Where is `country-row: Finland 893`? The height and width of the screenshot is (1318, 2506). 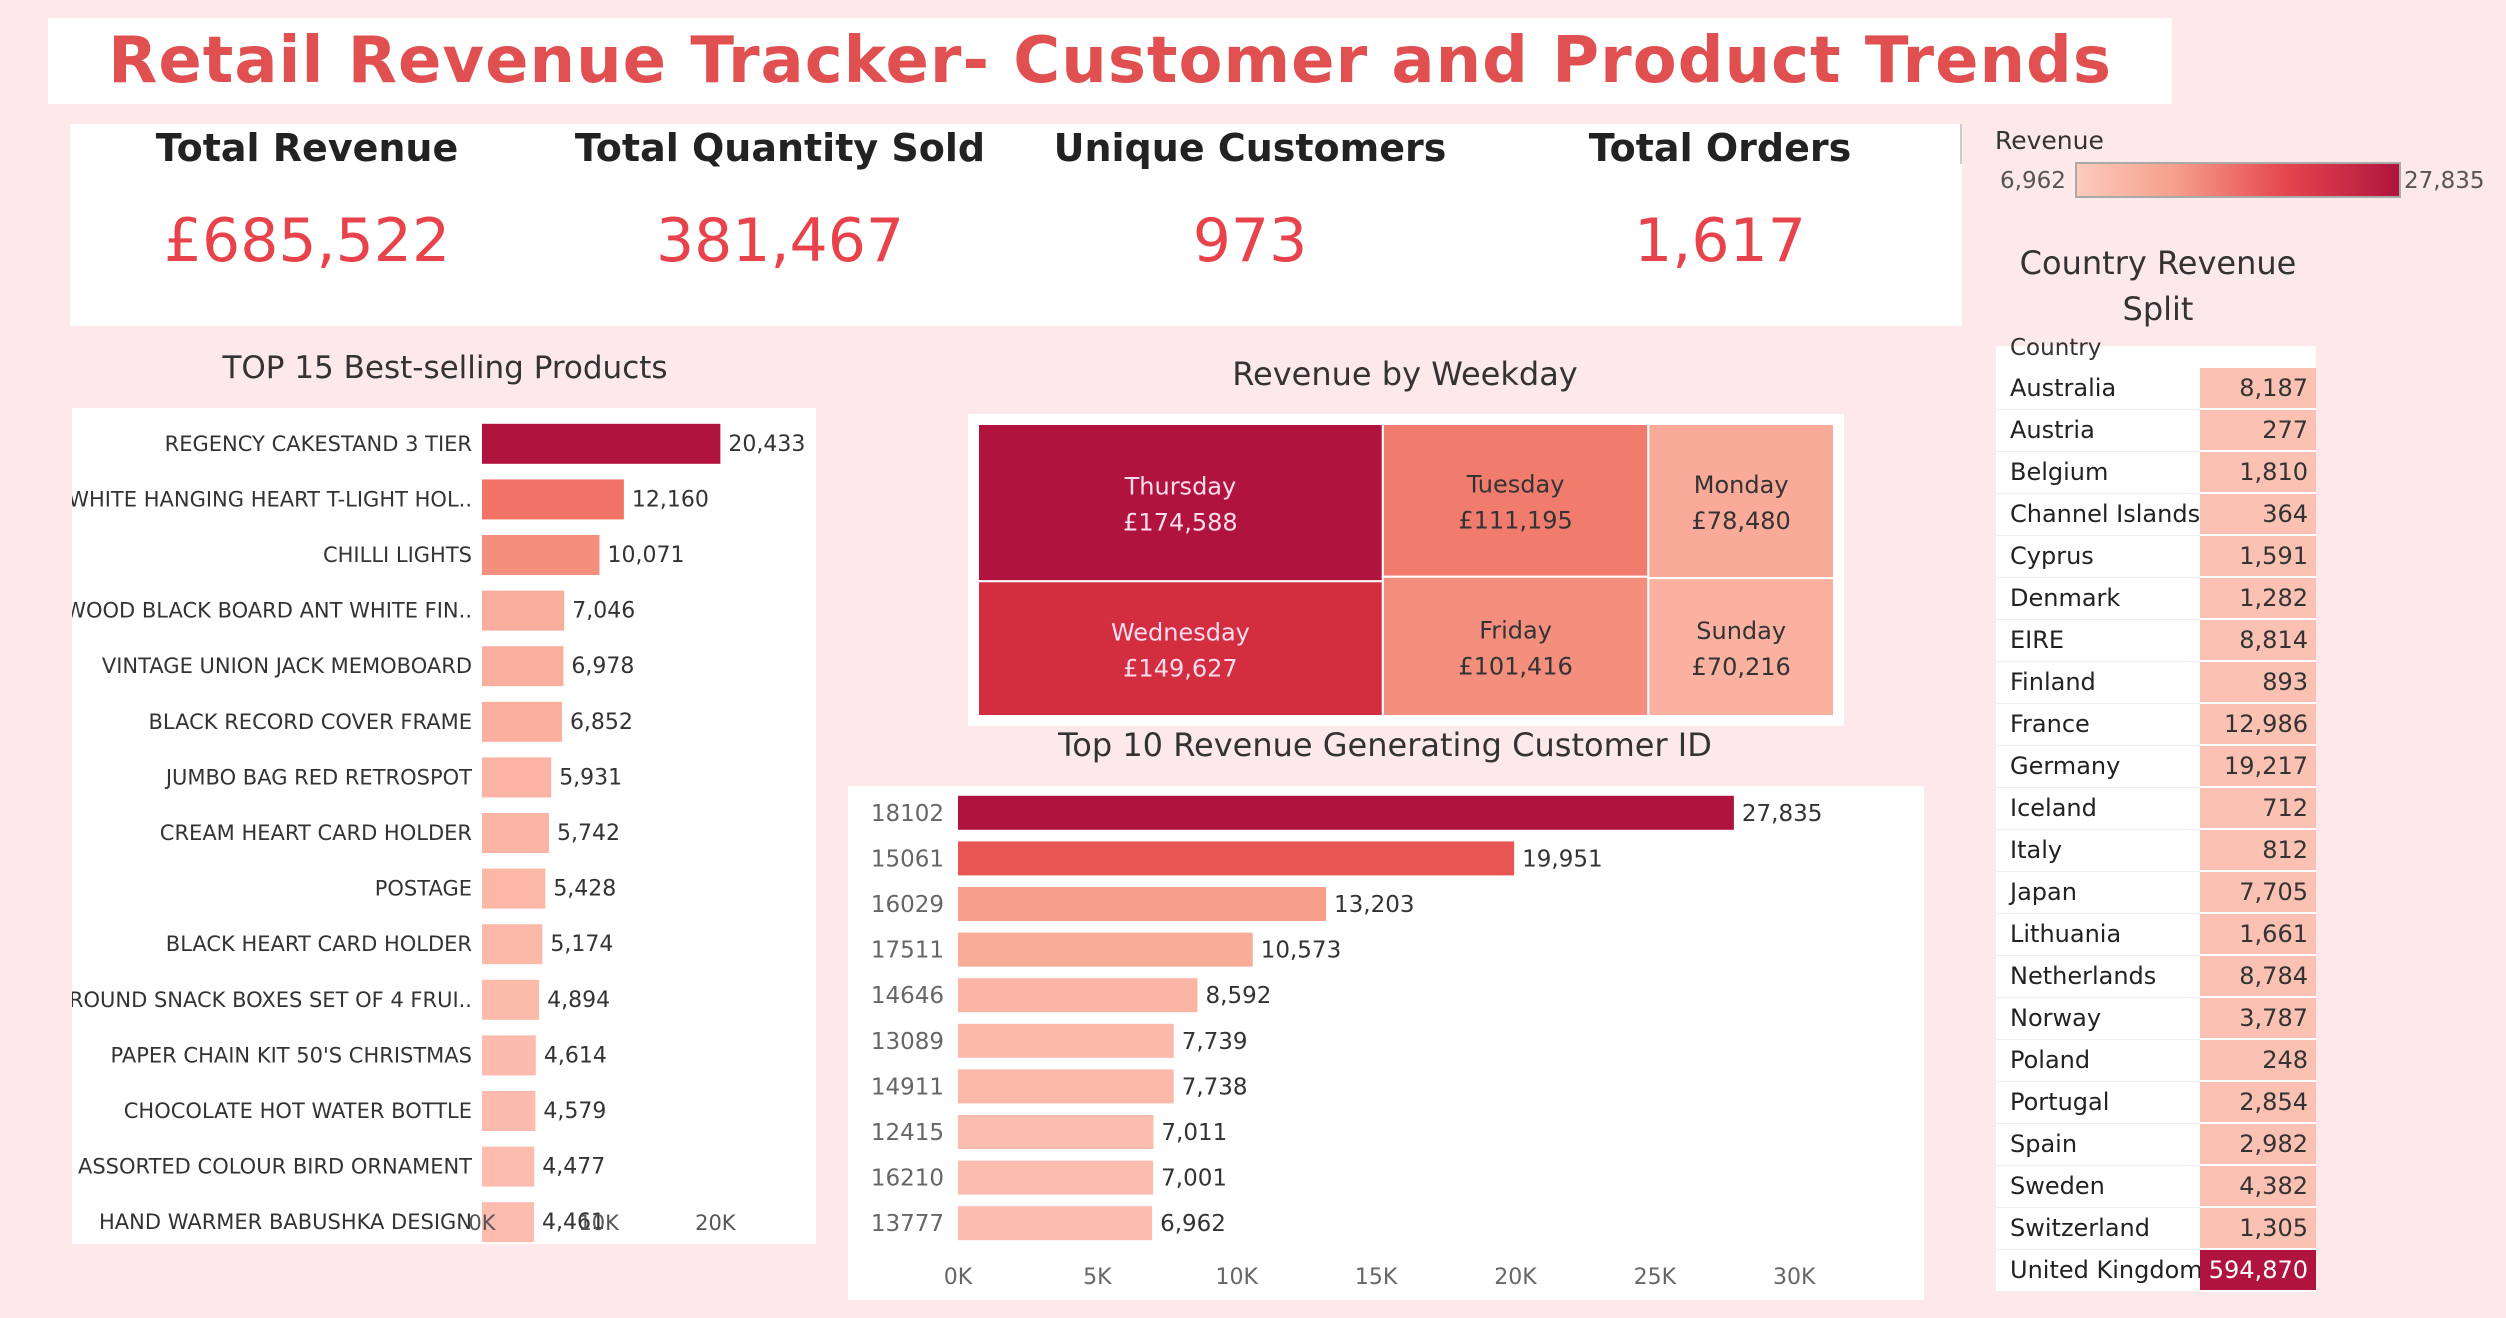
country-row: Finland 893 is located at coordinates (2156, 683).